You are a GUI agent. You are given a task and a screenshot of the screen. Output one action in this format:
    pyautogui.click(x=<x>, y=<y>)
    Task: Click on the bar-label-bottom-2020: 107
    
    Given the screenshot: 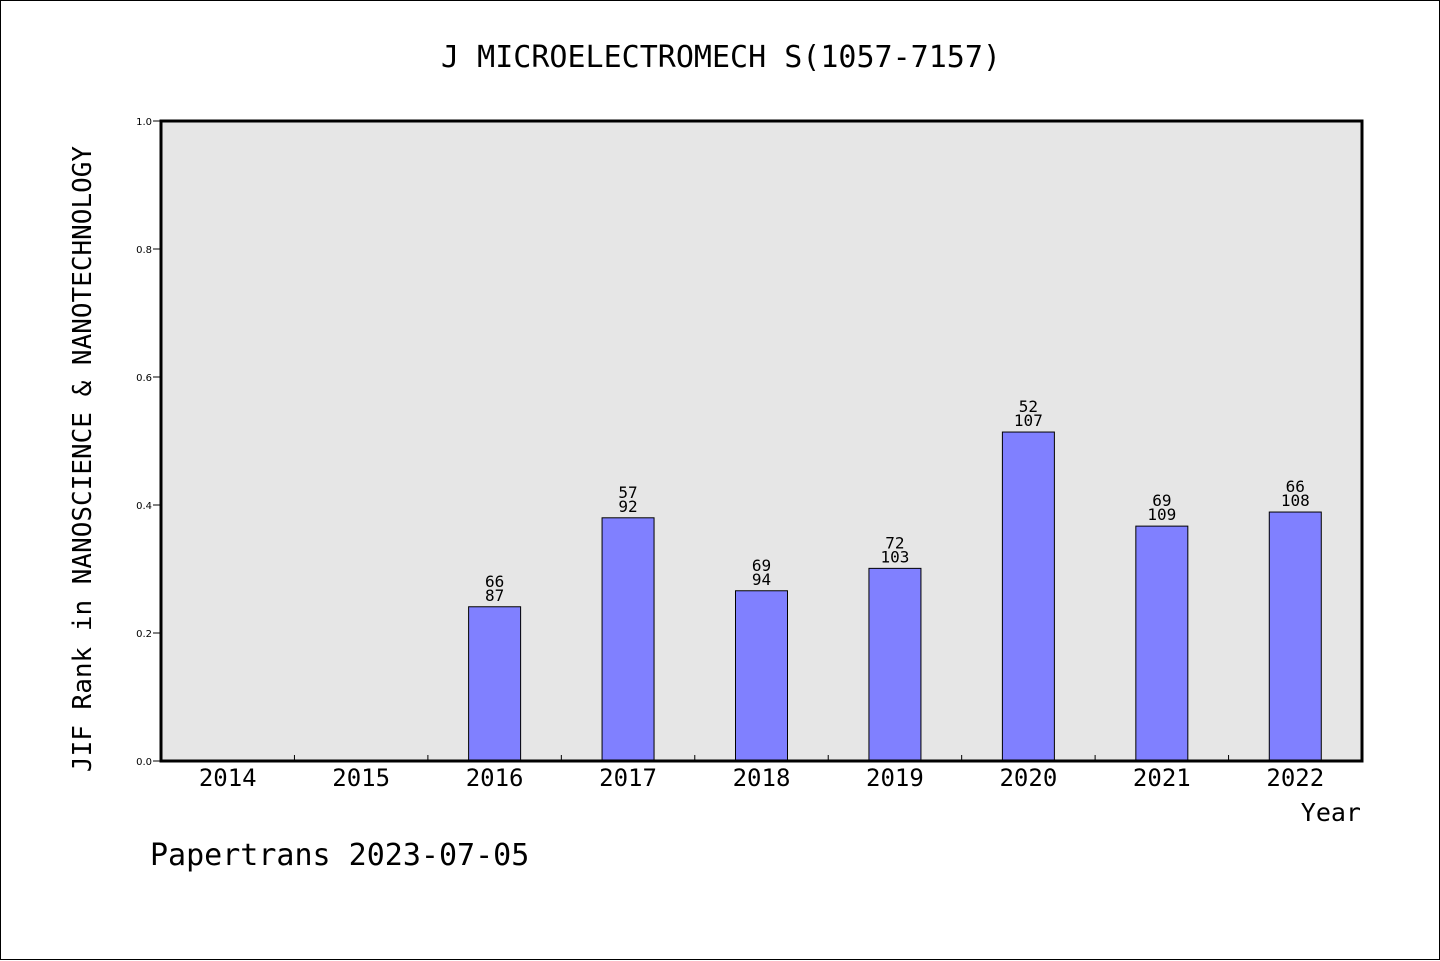 What is the action you would take?
    pyautogui.click(x=1028, y=420)
    